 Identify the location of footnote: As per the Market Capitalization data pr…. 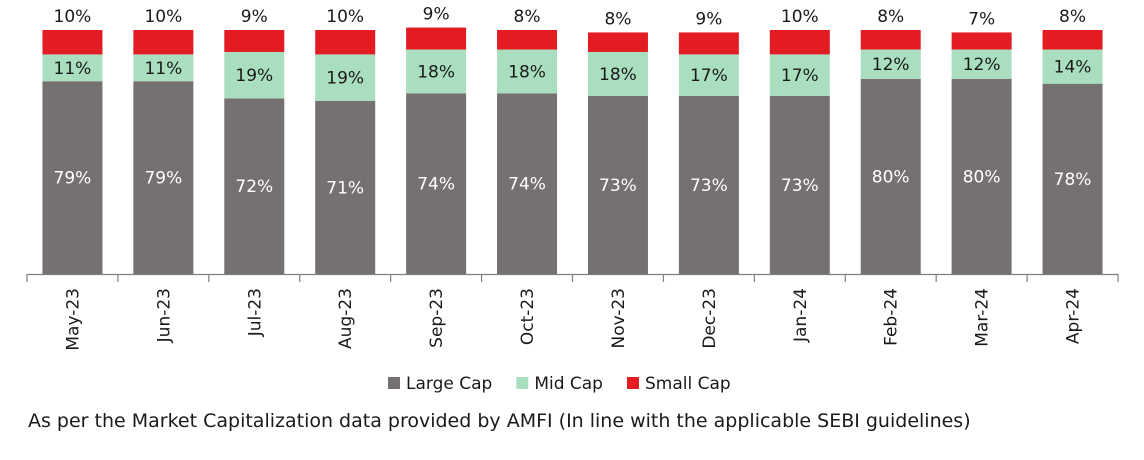
(499, 421).